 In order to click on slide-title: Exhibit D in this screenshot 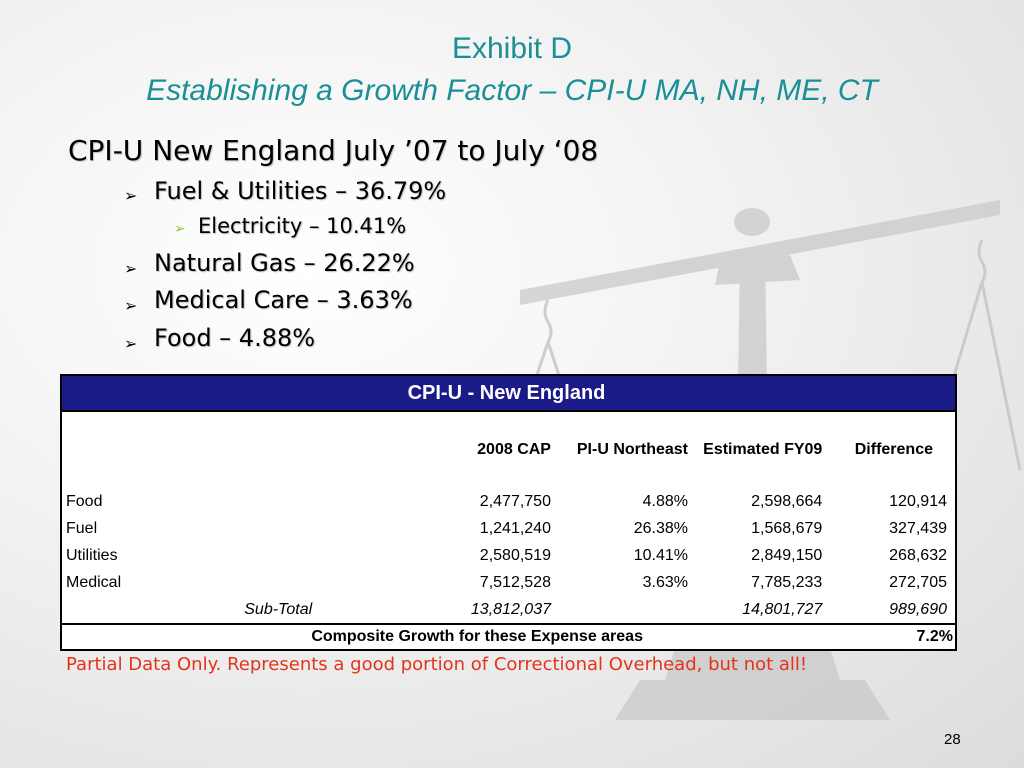, I will do `click(512, 48)`.